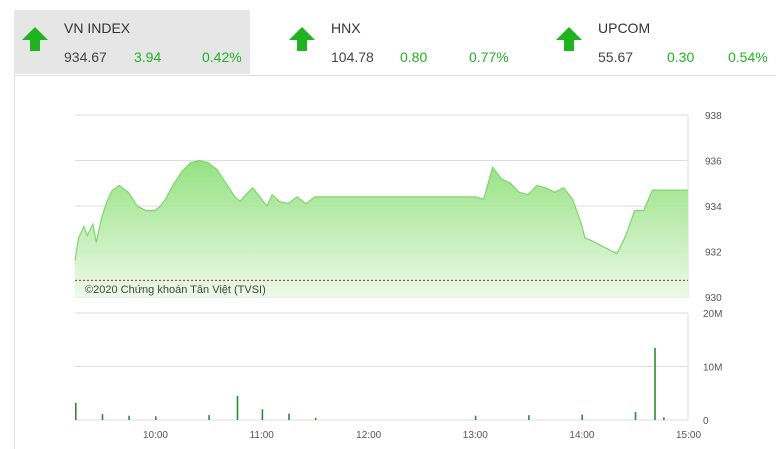 Image resolution: width=776 pixels, height=449 pixels. I want to click on time-tick-label: 15:00, so click(688, 435).